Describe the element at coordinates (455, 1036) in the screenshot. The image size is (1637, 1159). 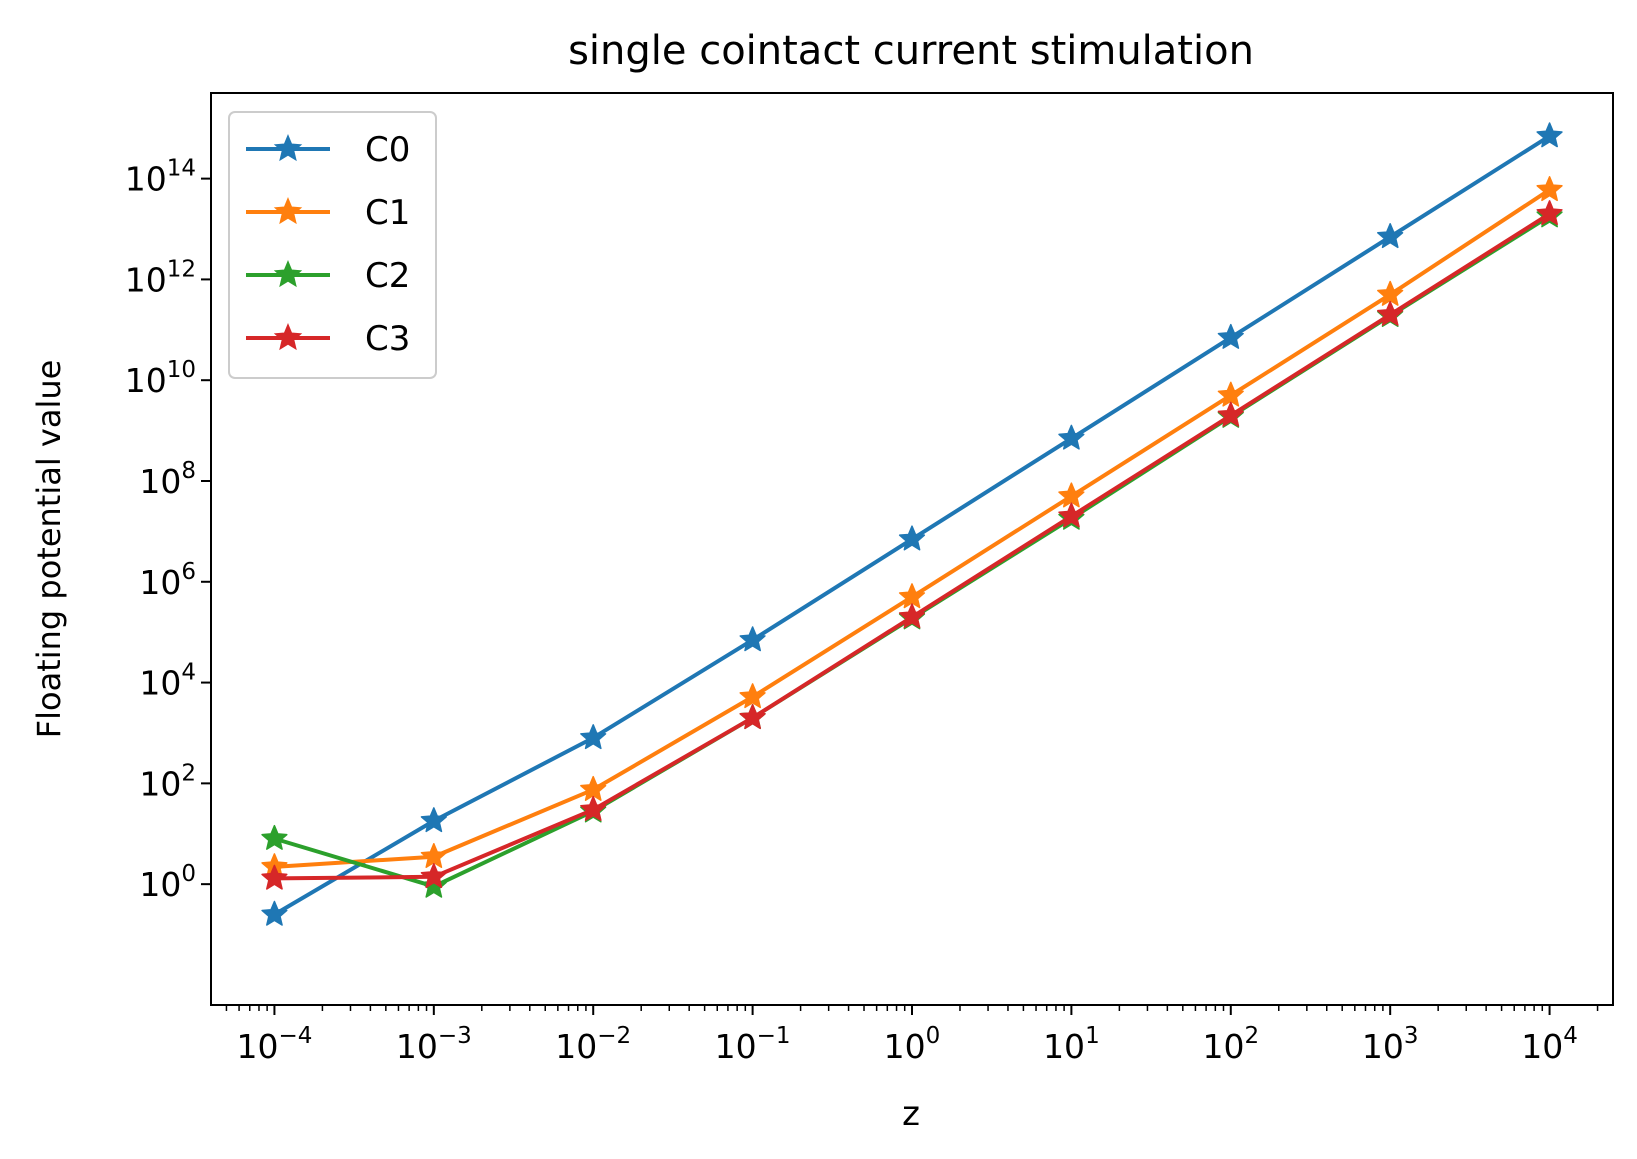
I see `x-tick-exponent: −3` at that location.